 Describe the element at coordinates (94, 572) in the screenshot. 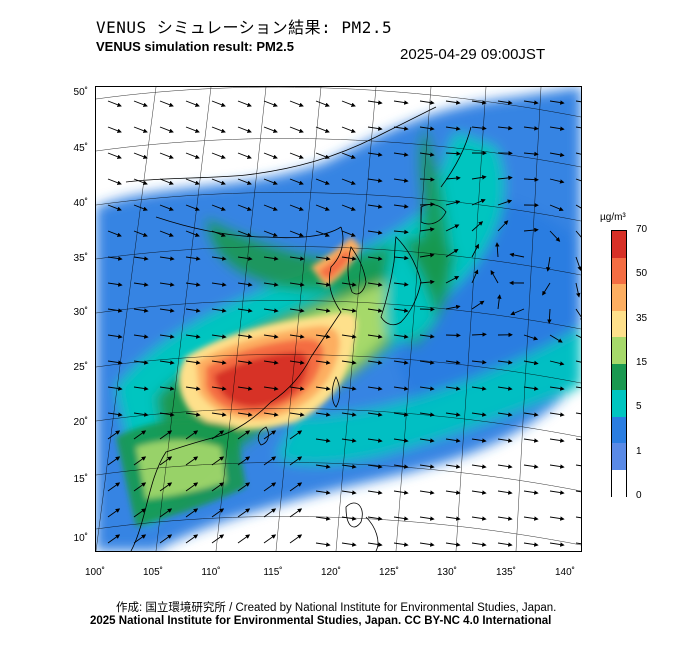

I see `lon-label: 100˚` at that location.